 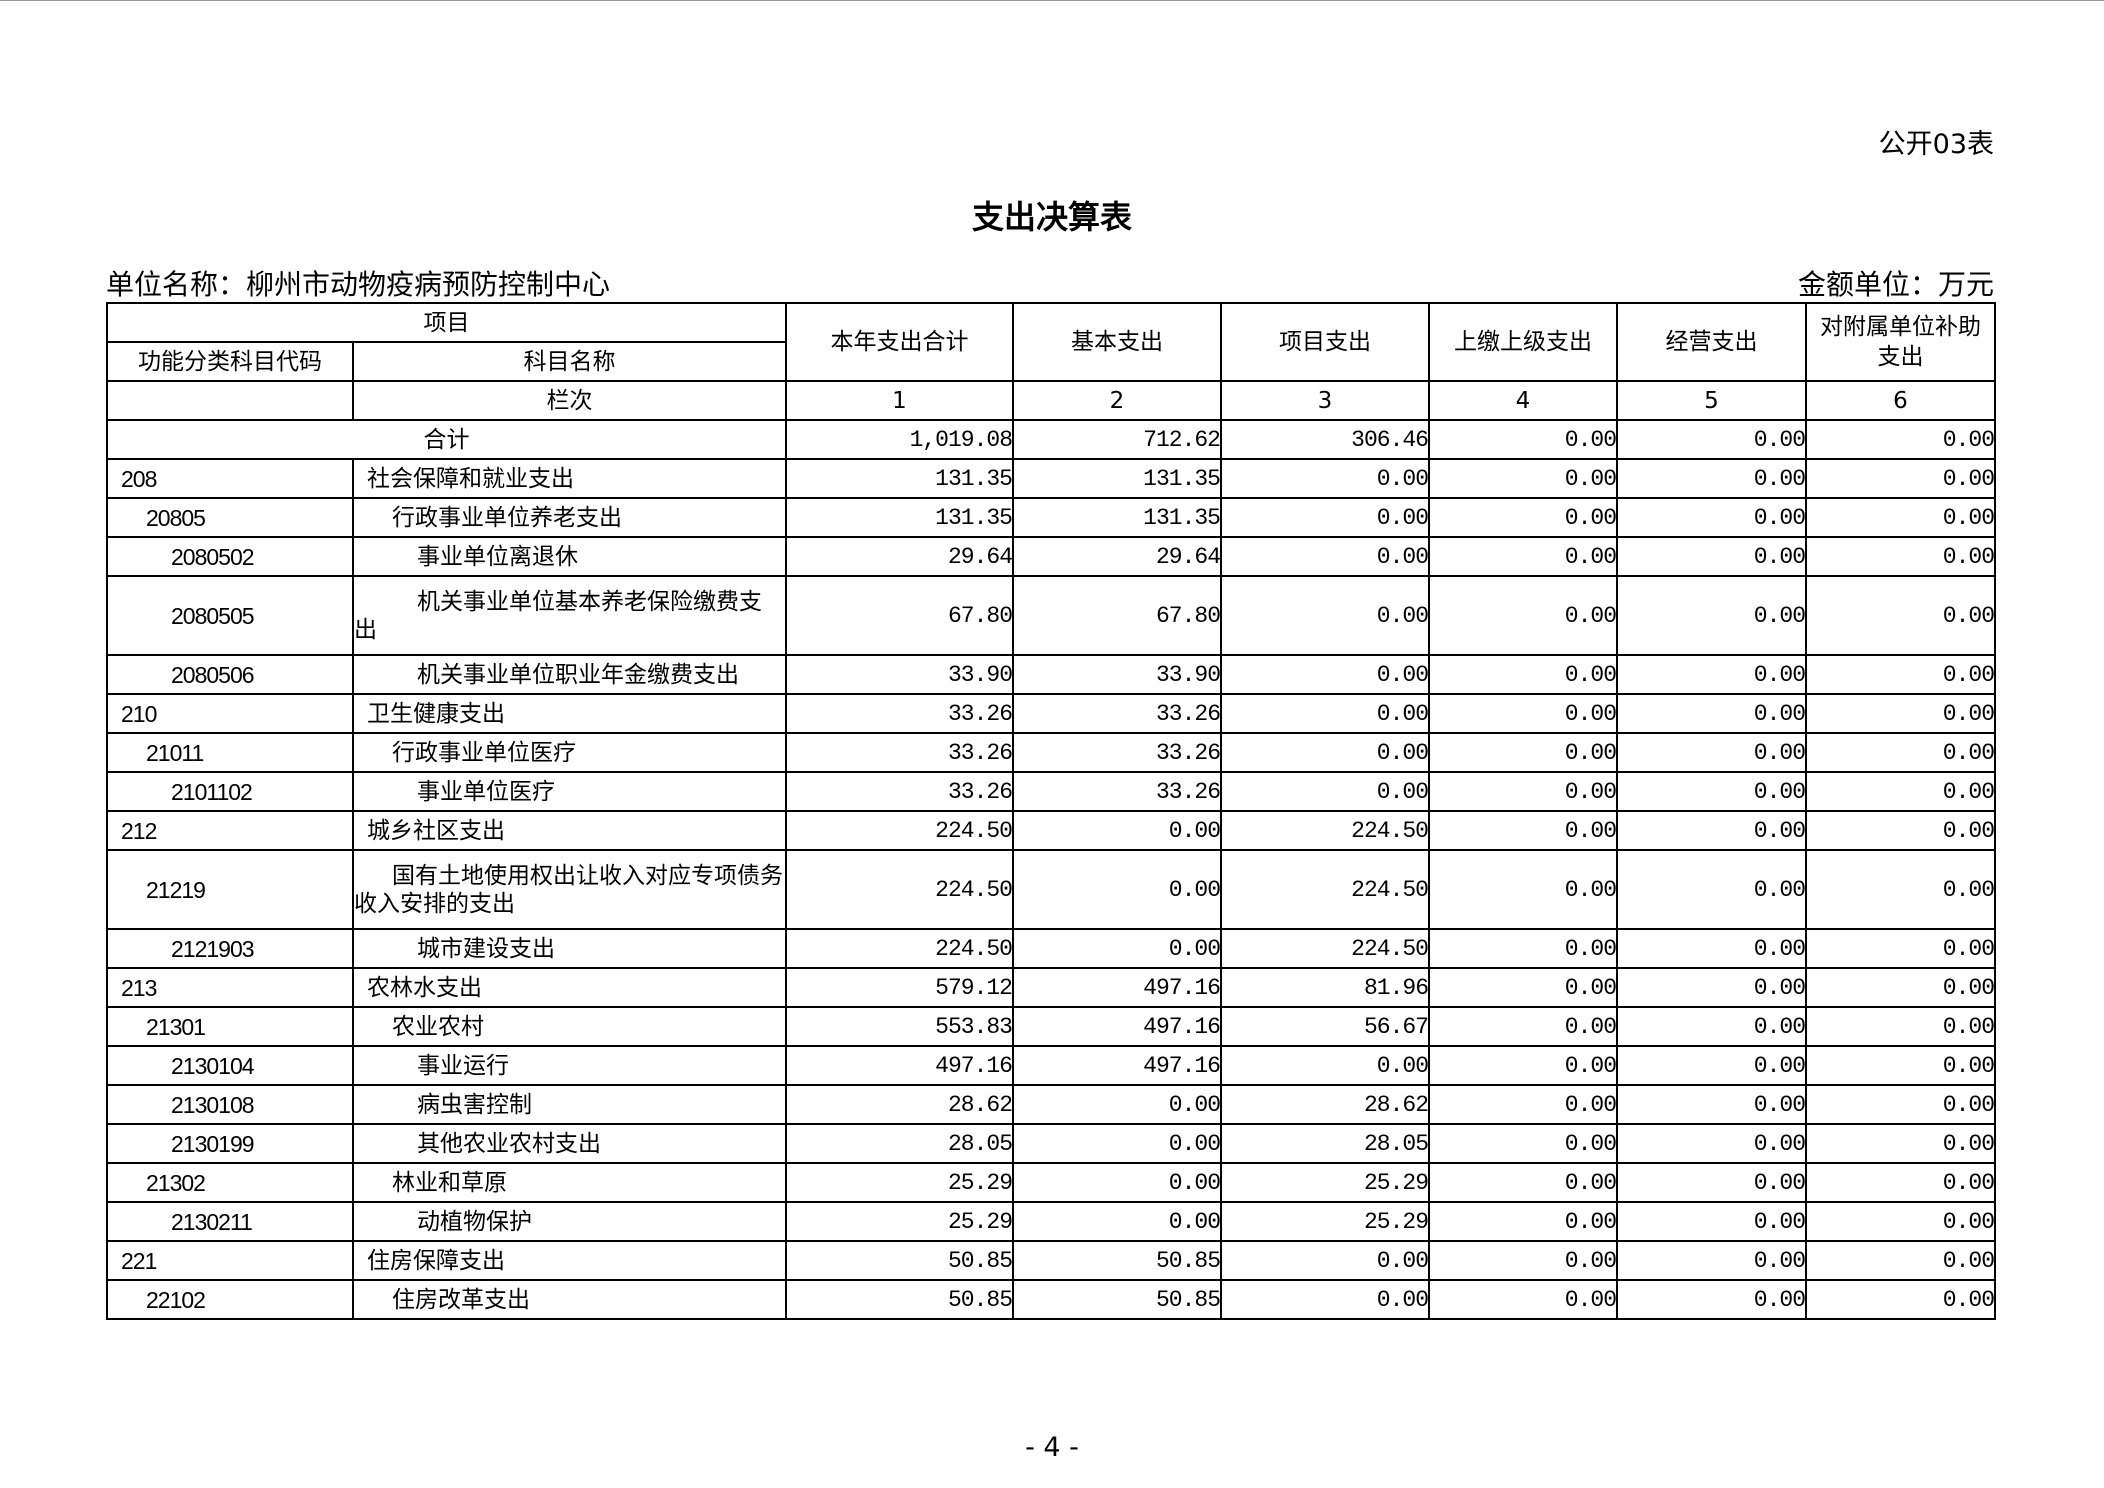 What do you see at coordinates (1711, 342) in the screenshot?
I see `header-col-5: 经营支出` at bounding box center [1711, 342].